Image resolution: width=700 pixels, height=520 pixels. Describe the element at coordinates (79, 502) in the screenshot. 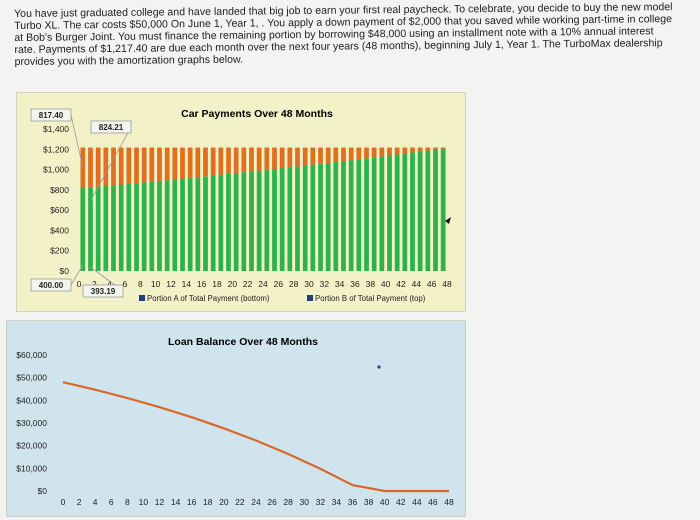

I see `x-tick-label: 2` at that location.